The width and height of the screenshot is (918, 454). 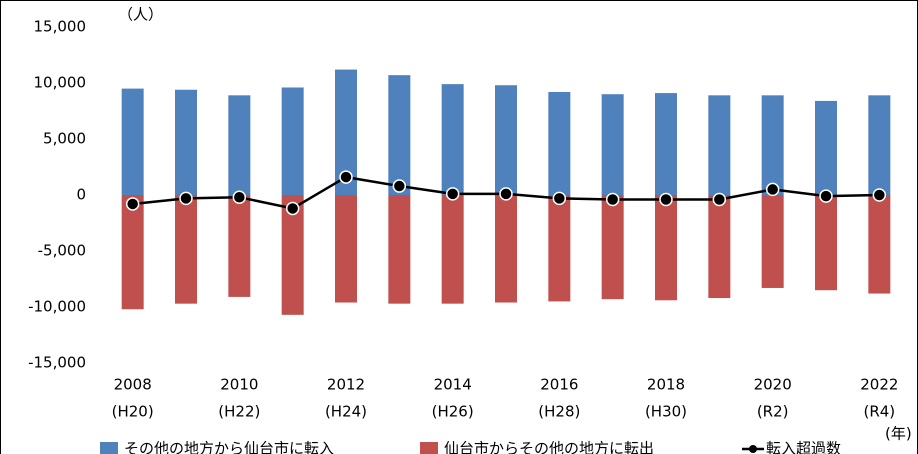 What do you see at coordinates (133, 412) in the screenshot?
I see `x-tick-sublabel: (H20)` at bounding box center [133, 412].